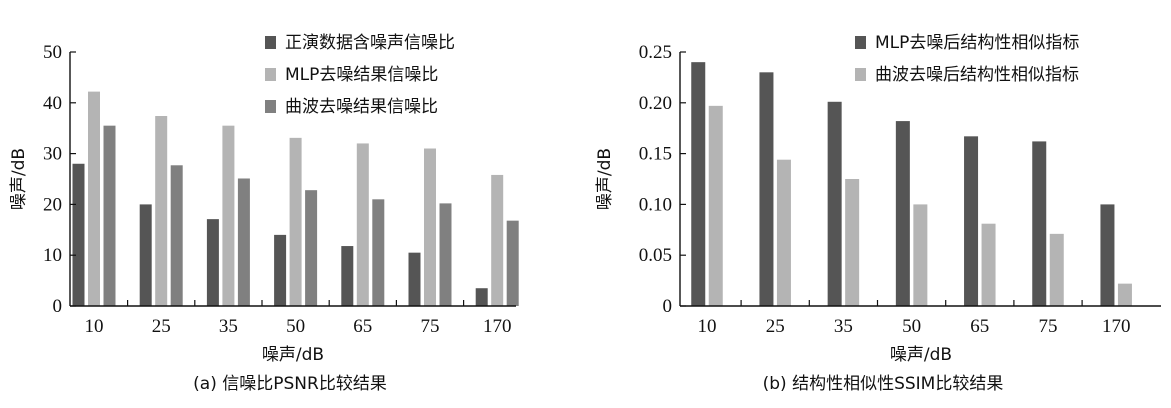 This screenshot has height=408, width=1171. I want to click on y-tick-label-1-3: 0.15, so click(655, 154).